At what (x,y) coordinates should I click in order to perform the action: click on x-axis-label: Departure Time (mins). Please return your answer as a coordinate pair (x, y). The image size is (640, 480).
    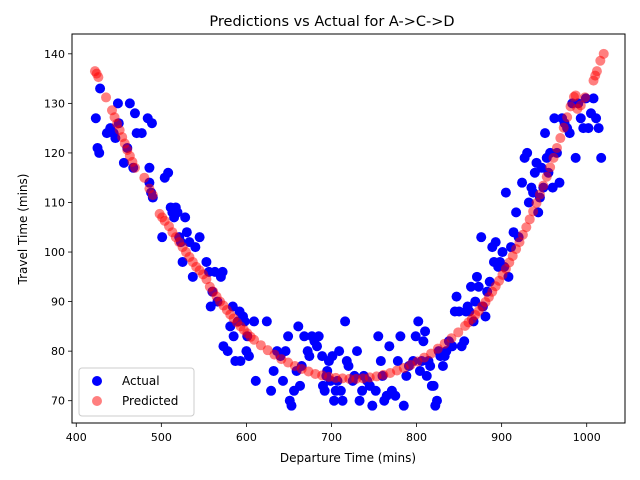
    Looking at the image, I should click on (348, 458).